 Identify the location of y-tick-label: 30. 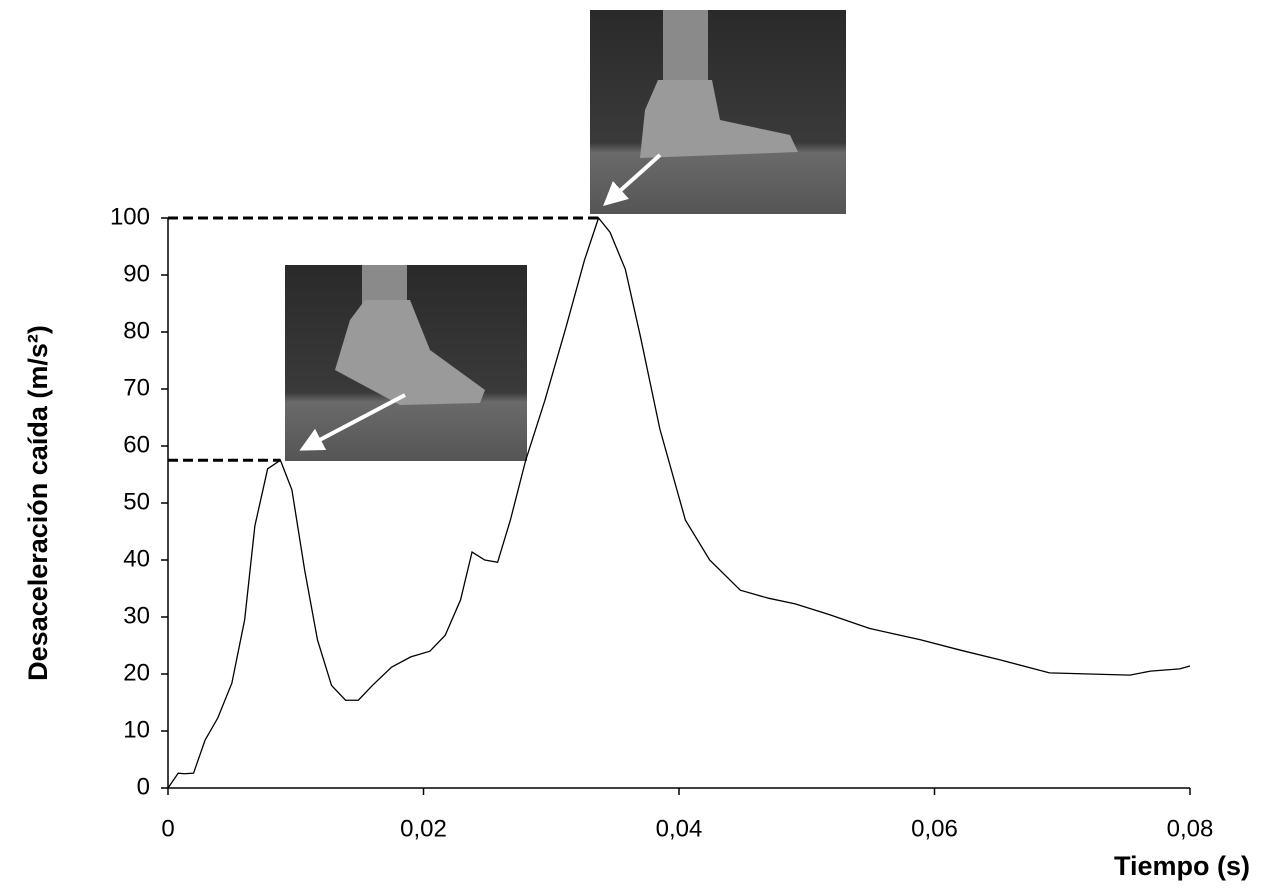
(136, 615).